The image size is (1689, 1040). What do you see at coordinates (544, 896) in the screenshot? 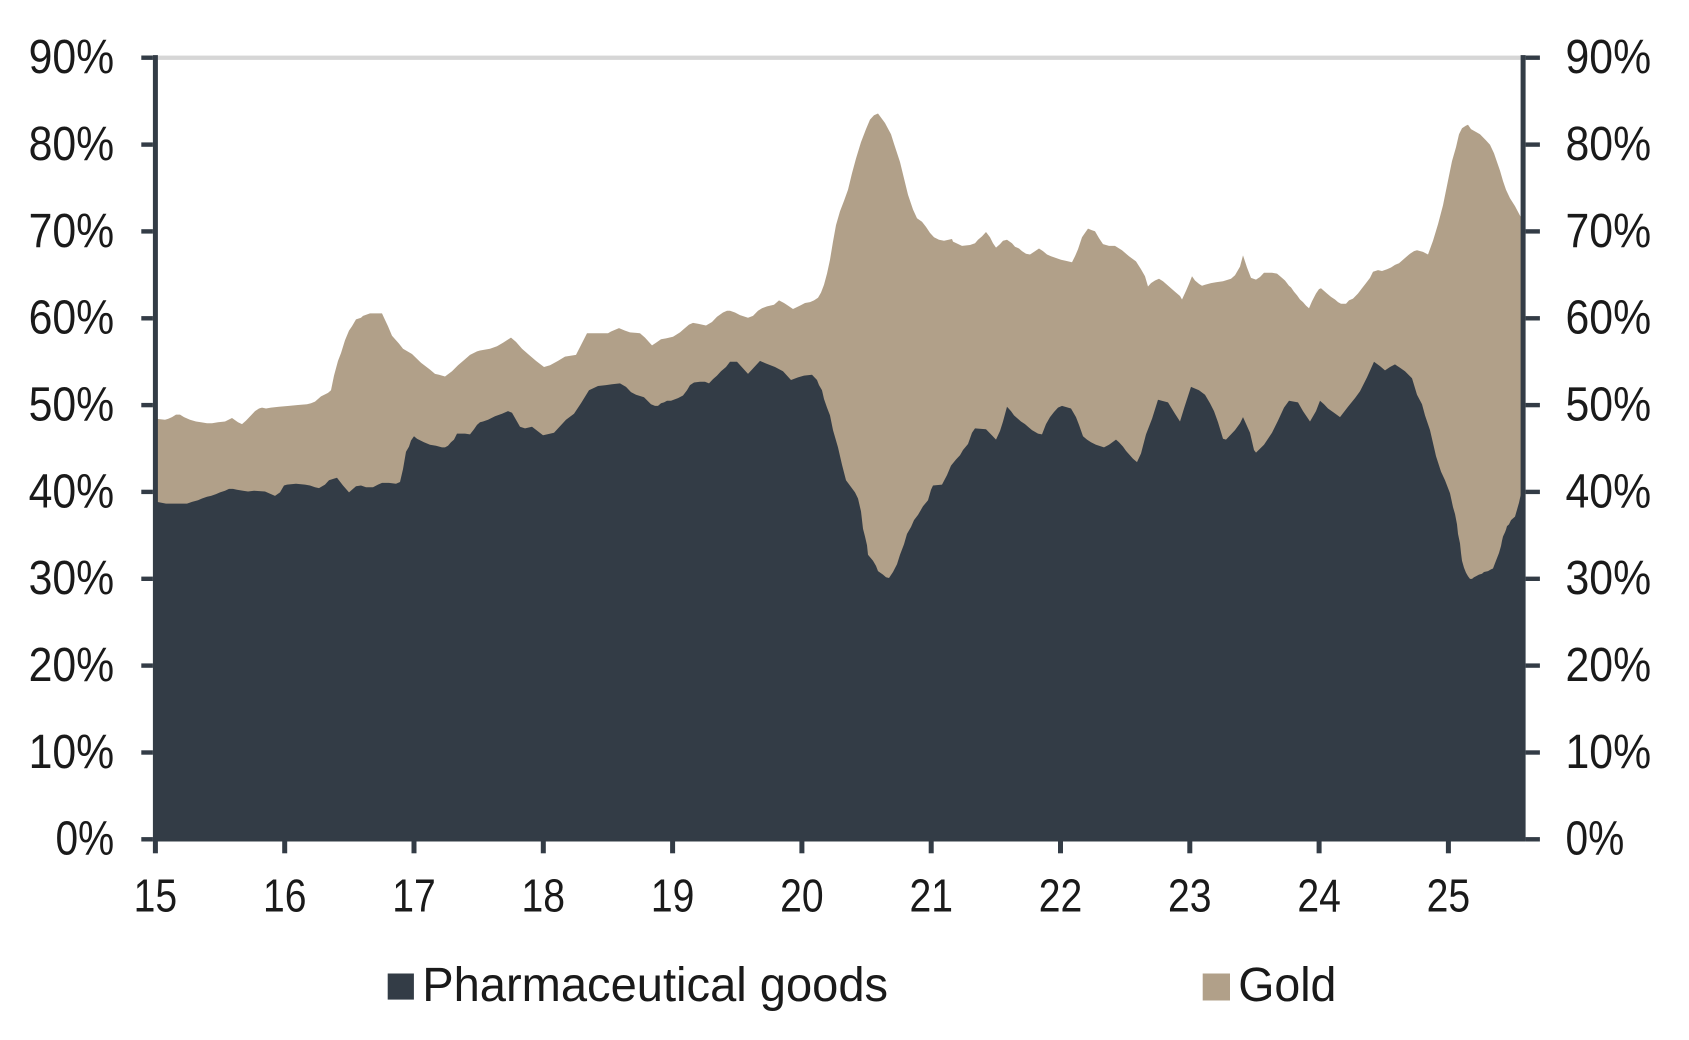
I see `svg-text: 18` at bounding box center [544, 896].